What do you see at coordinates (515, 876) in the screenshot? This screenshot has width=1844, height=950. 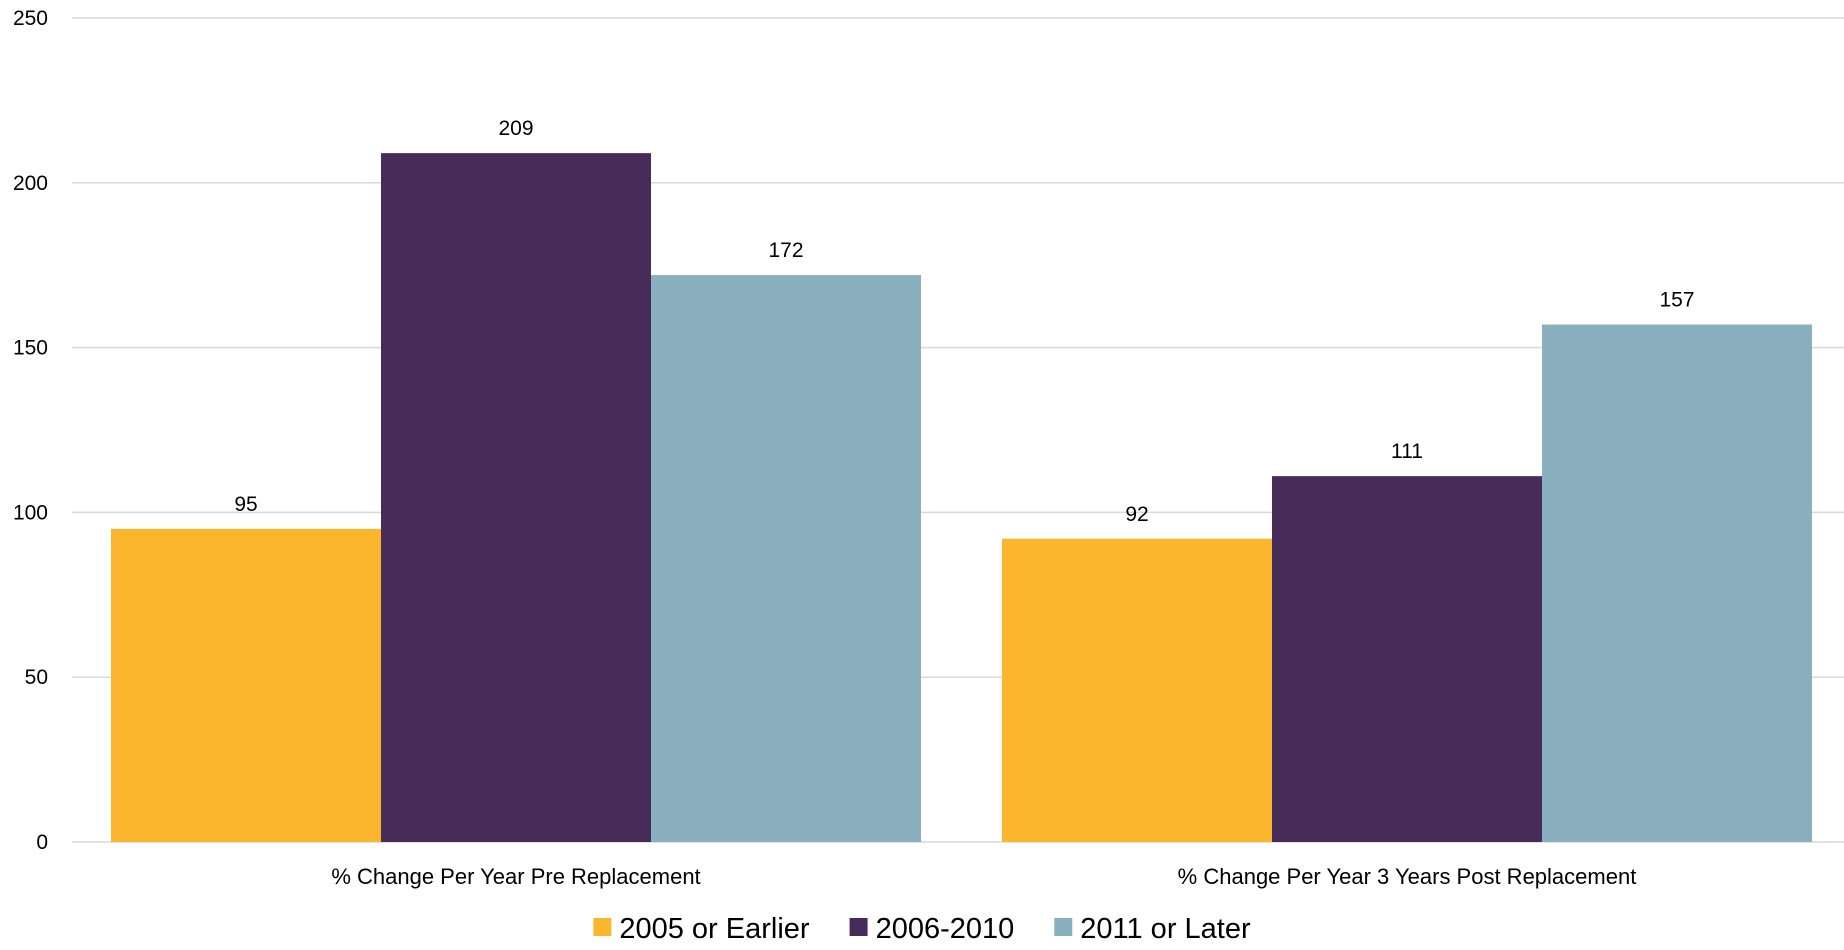 I see `category-label-1: % Change Per Year Pre Replacement` at bounding box center [515, 876].